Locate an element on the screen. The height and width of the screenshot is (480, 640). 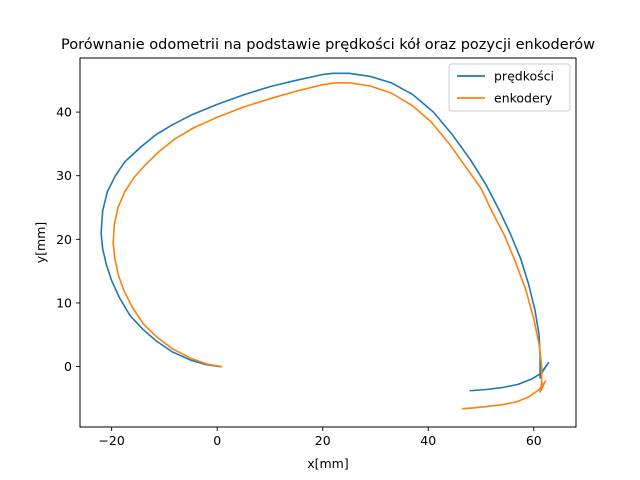
x-tick-label: −20 is located at coordinates (111, 440).